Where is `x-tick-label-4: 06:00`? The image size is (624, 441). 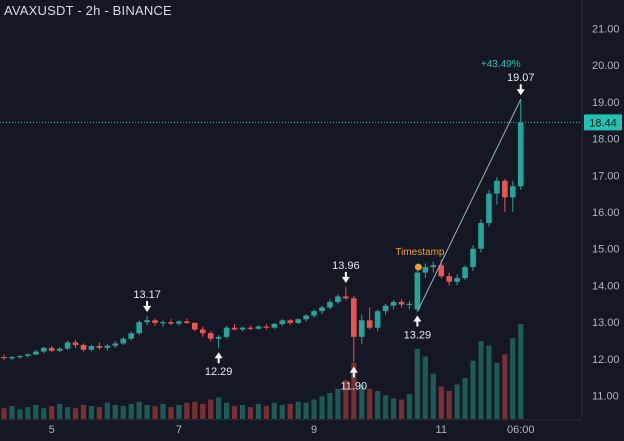 x-tick-label-4: 06:00 is located at coordinates (521, 430).